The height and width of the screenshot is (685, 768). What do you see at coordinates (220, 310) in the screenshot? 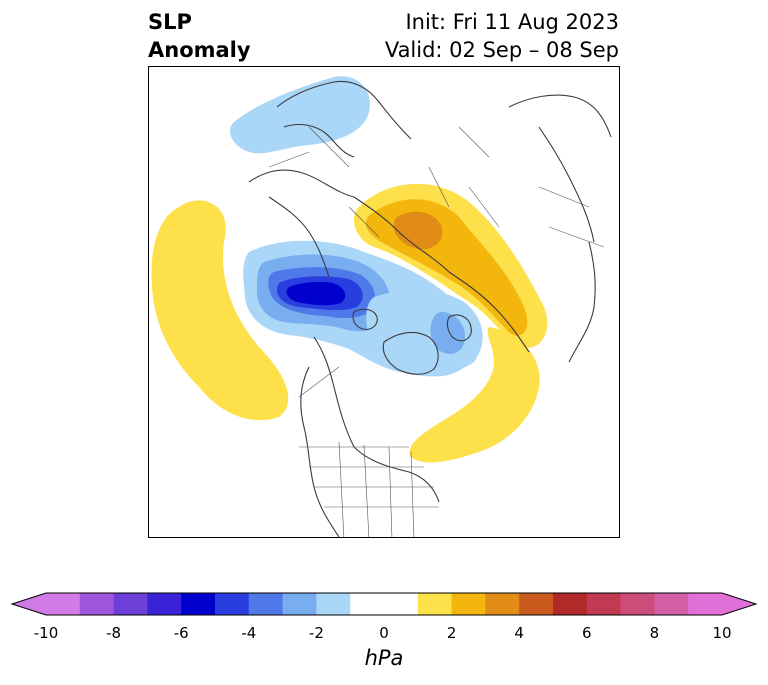
I see `pacific-positive-anomaly` at bounding box center [220, 310].